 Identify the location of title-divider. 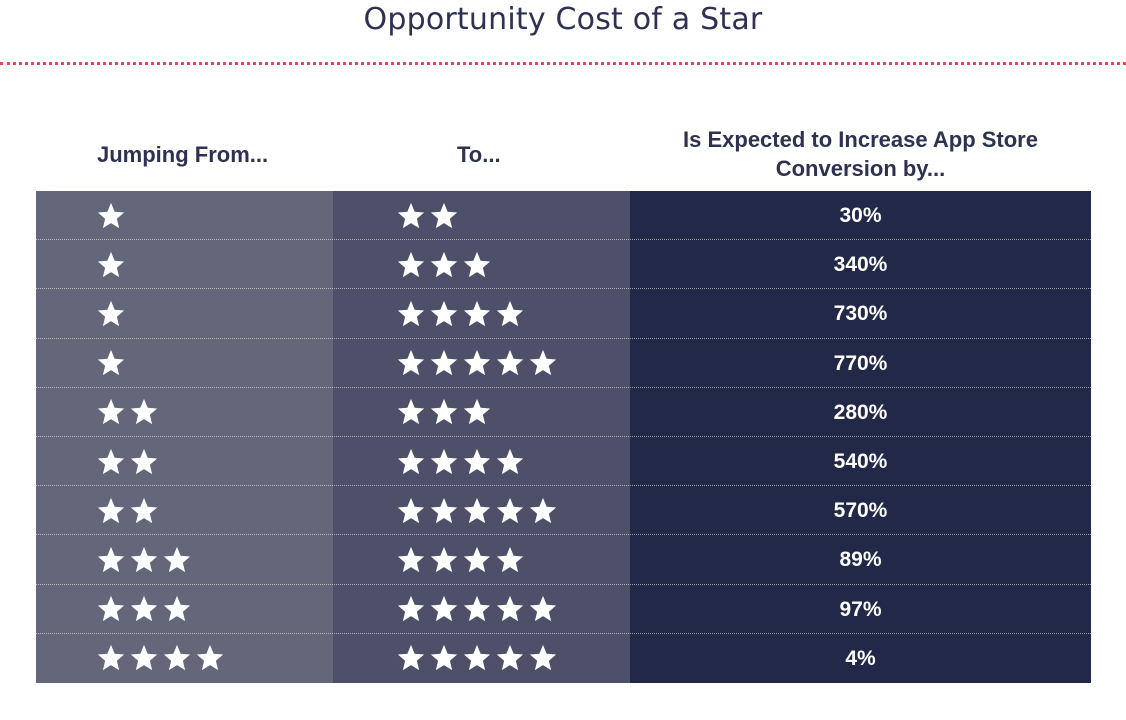
(563, 63).